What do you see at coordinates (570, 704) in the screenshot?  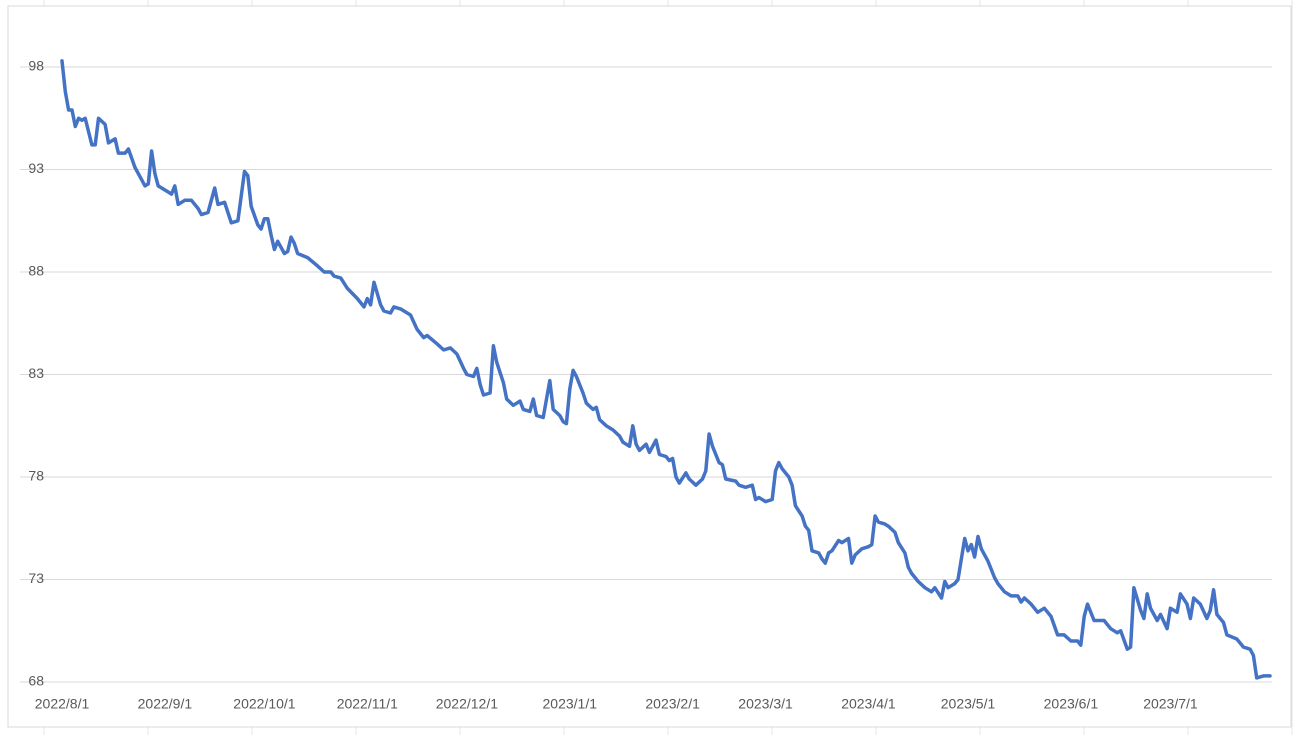 I see `x-tick-label: 2023/1/1` at bounding box center [570, 704].